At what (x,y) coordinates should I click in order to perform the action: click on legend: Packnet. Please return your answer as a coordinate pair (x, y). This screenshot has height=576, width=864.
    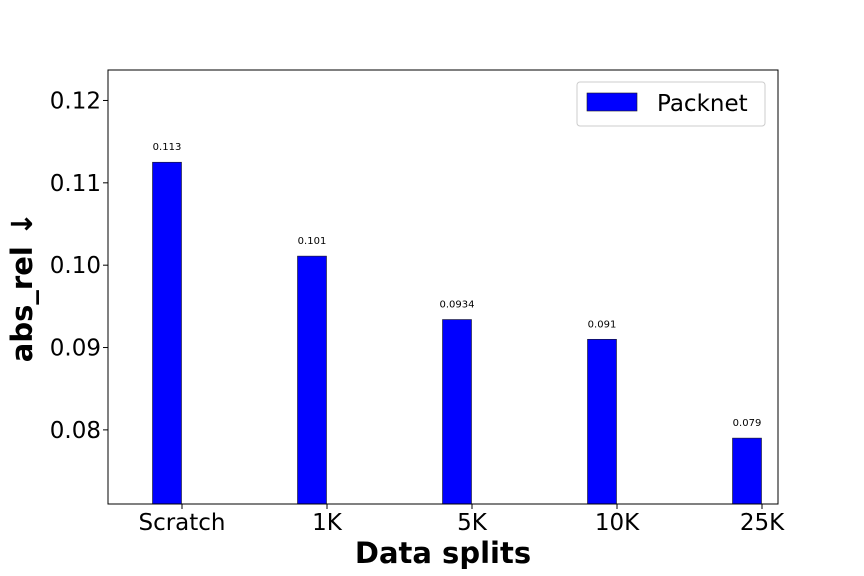
    Looking at the image, I should click on (671, 104).